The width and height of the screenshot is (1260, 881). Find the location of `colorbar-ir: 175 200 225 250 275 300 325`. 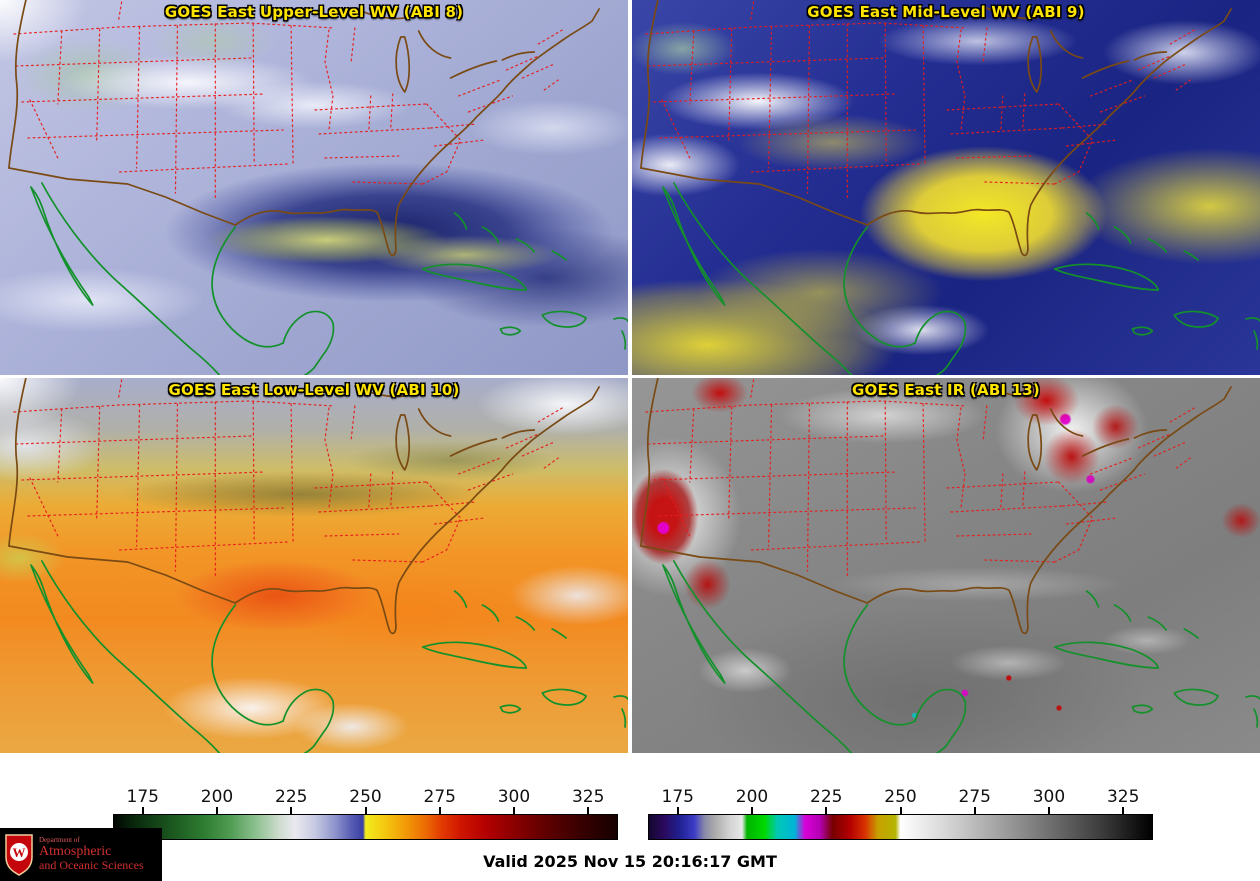

colorbar-ir: 175 200 225 250 275 300 325 is located at coordinates (900, 811).